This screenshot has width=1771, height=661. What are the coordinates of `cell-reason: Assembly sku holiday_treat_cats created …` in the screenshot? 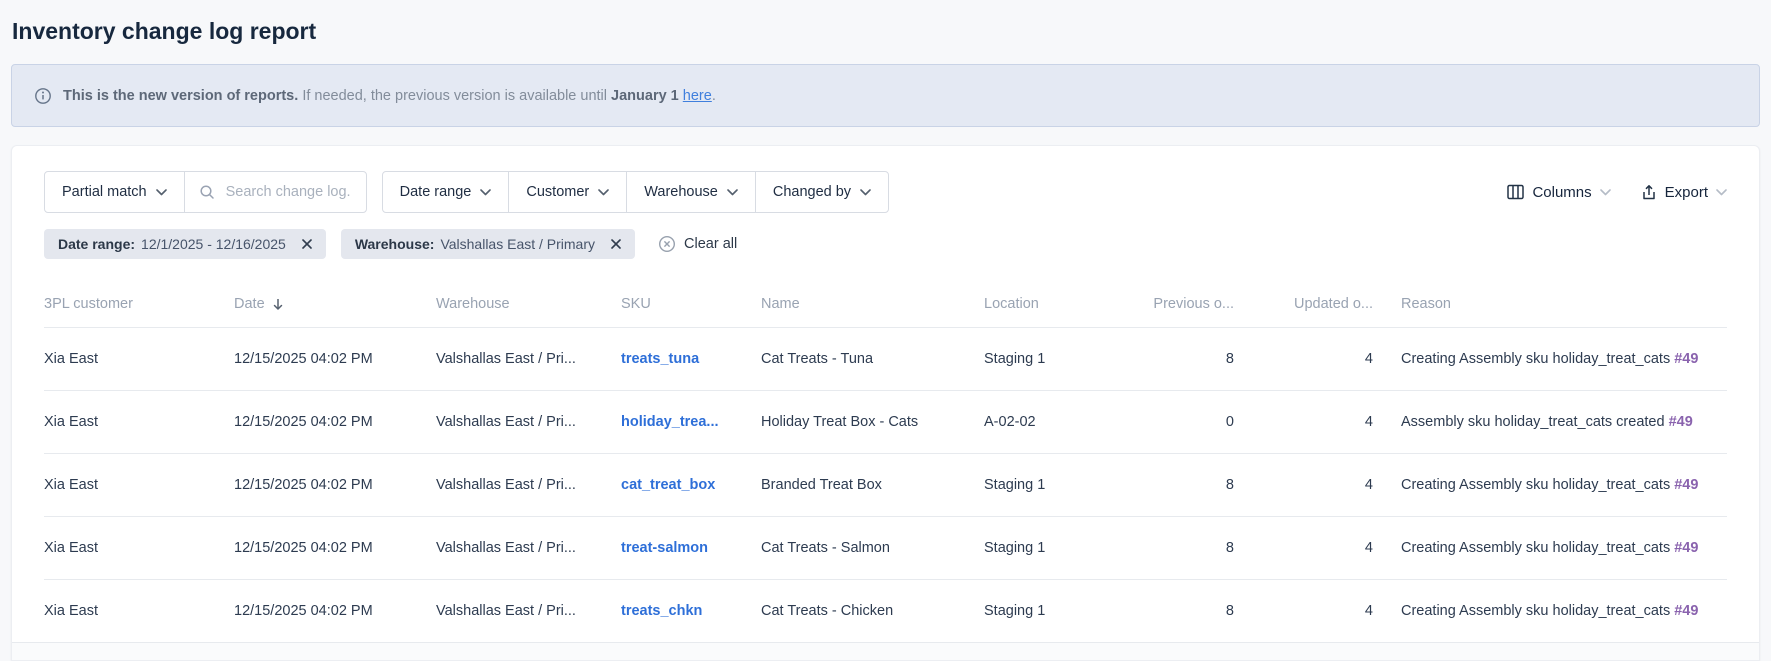 It's located at (1547, 422).